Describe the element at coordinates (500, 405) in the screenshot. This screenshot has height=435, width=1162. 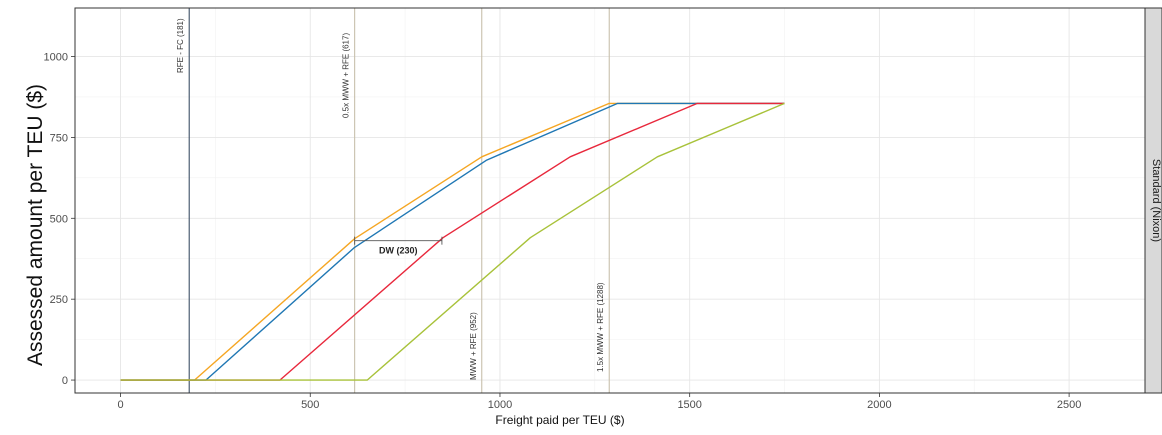
I see `x-tick-label: 1000` at that location.